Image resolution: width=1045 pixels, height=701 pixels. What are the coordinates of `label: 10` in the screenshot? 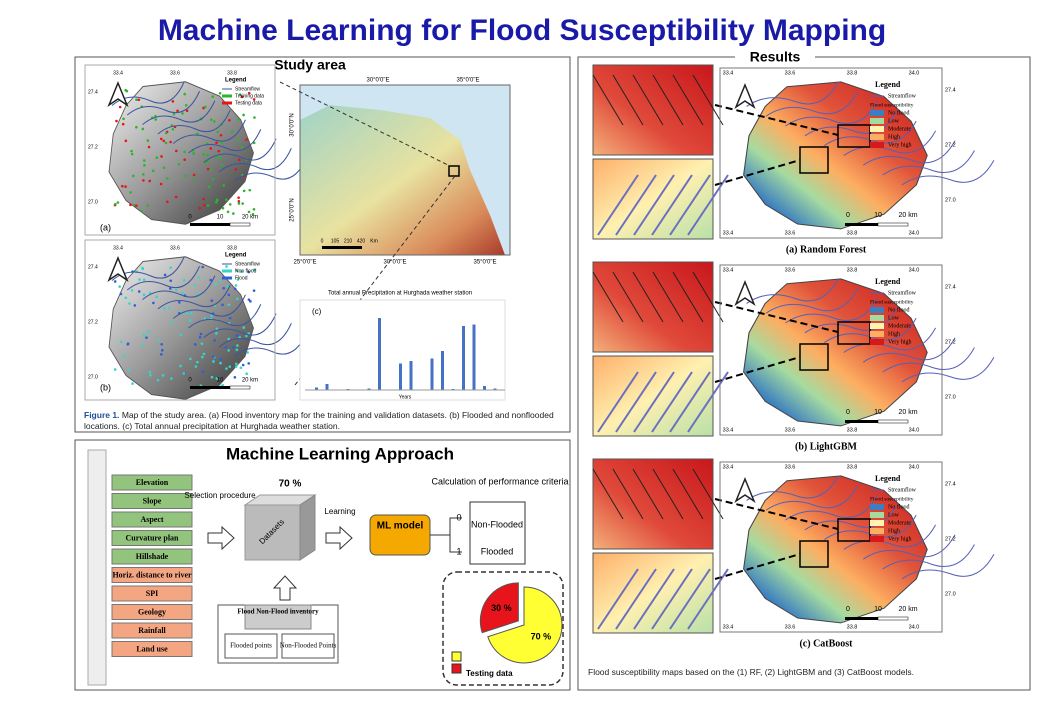 It's located at (878, 215).